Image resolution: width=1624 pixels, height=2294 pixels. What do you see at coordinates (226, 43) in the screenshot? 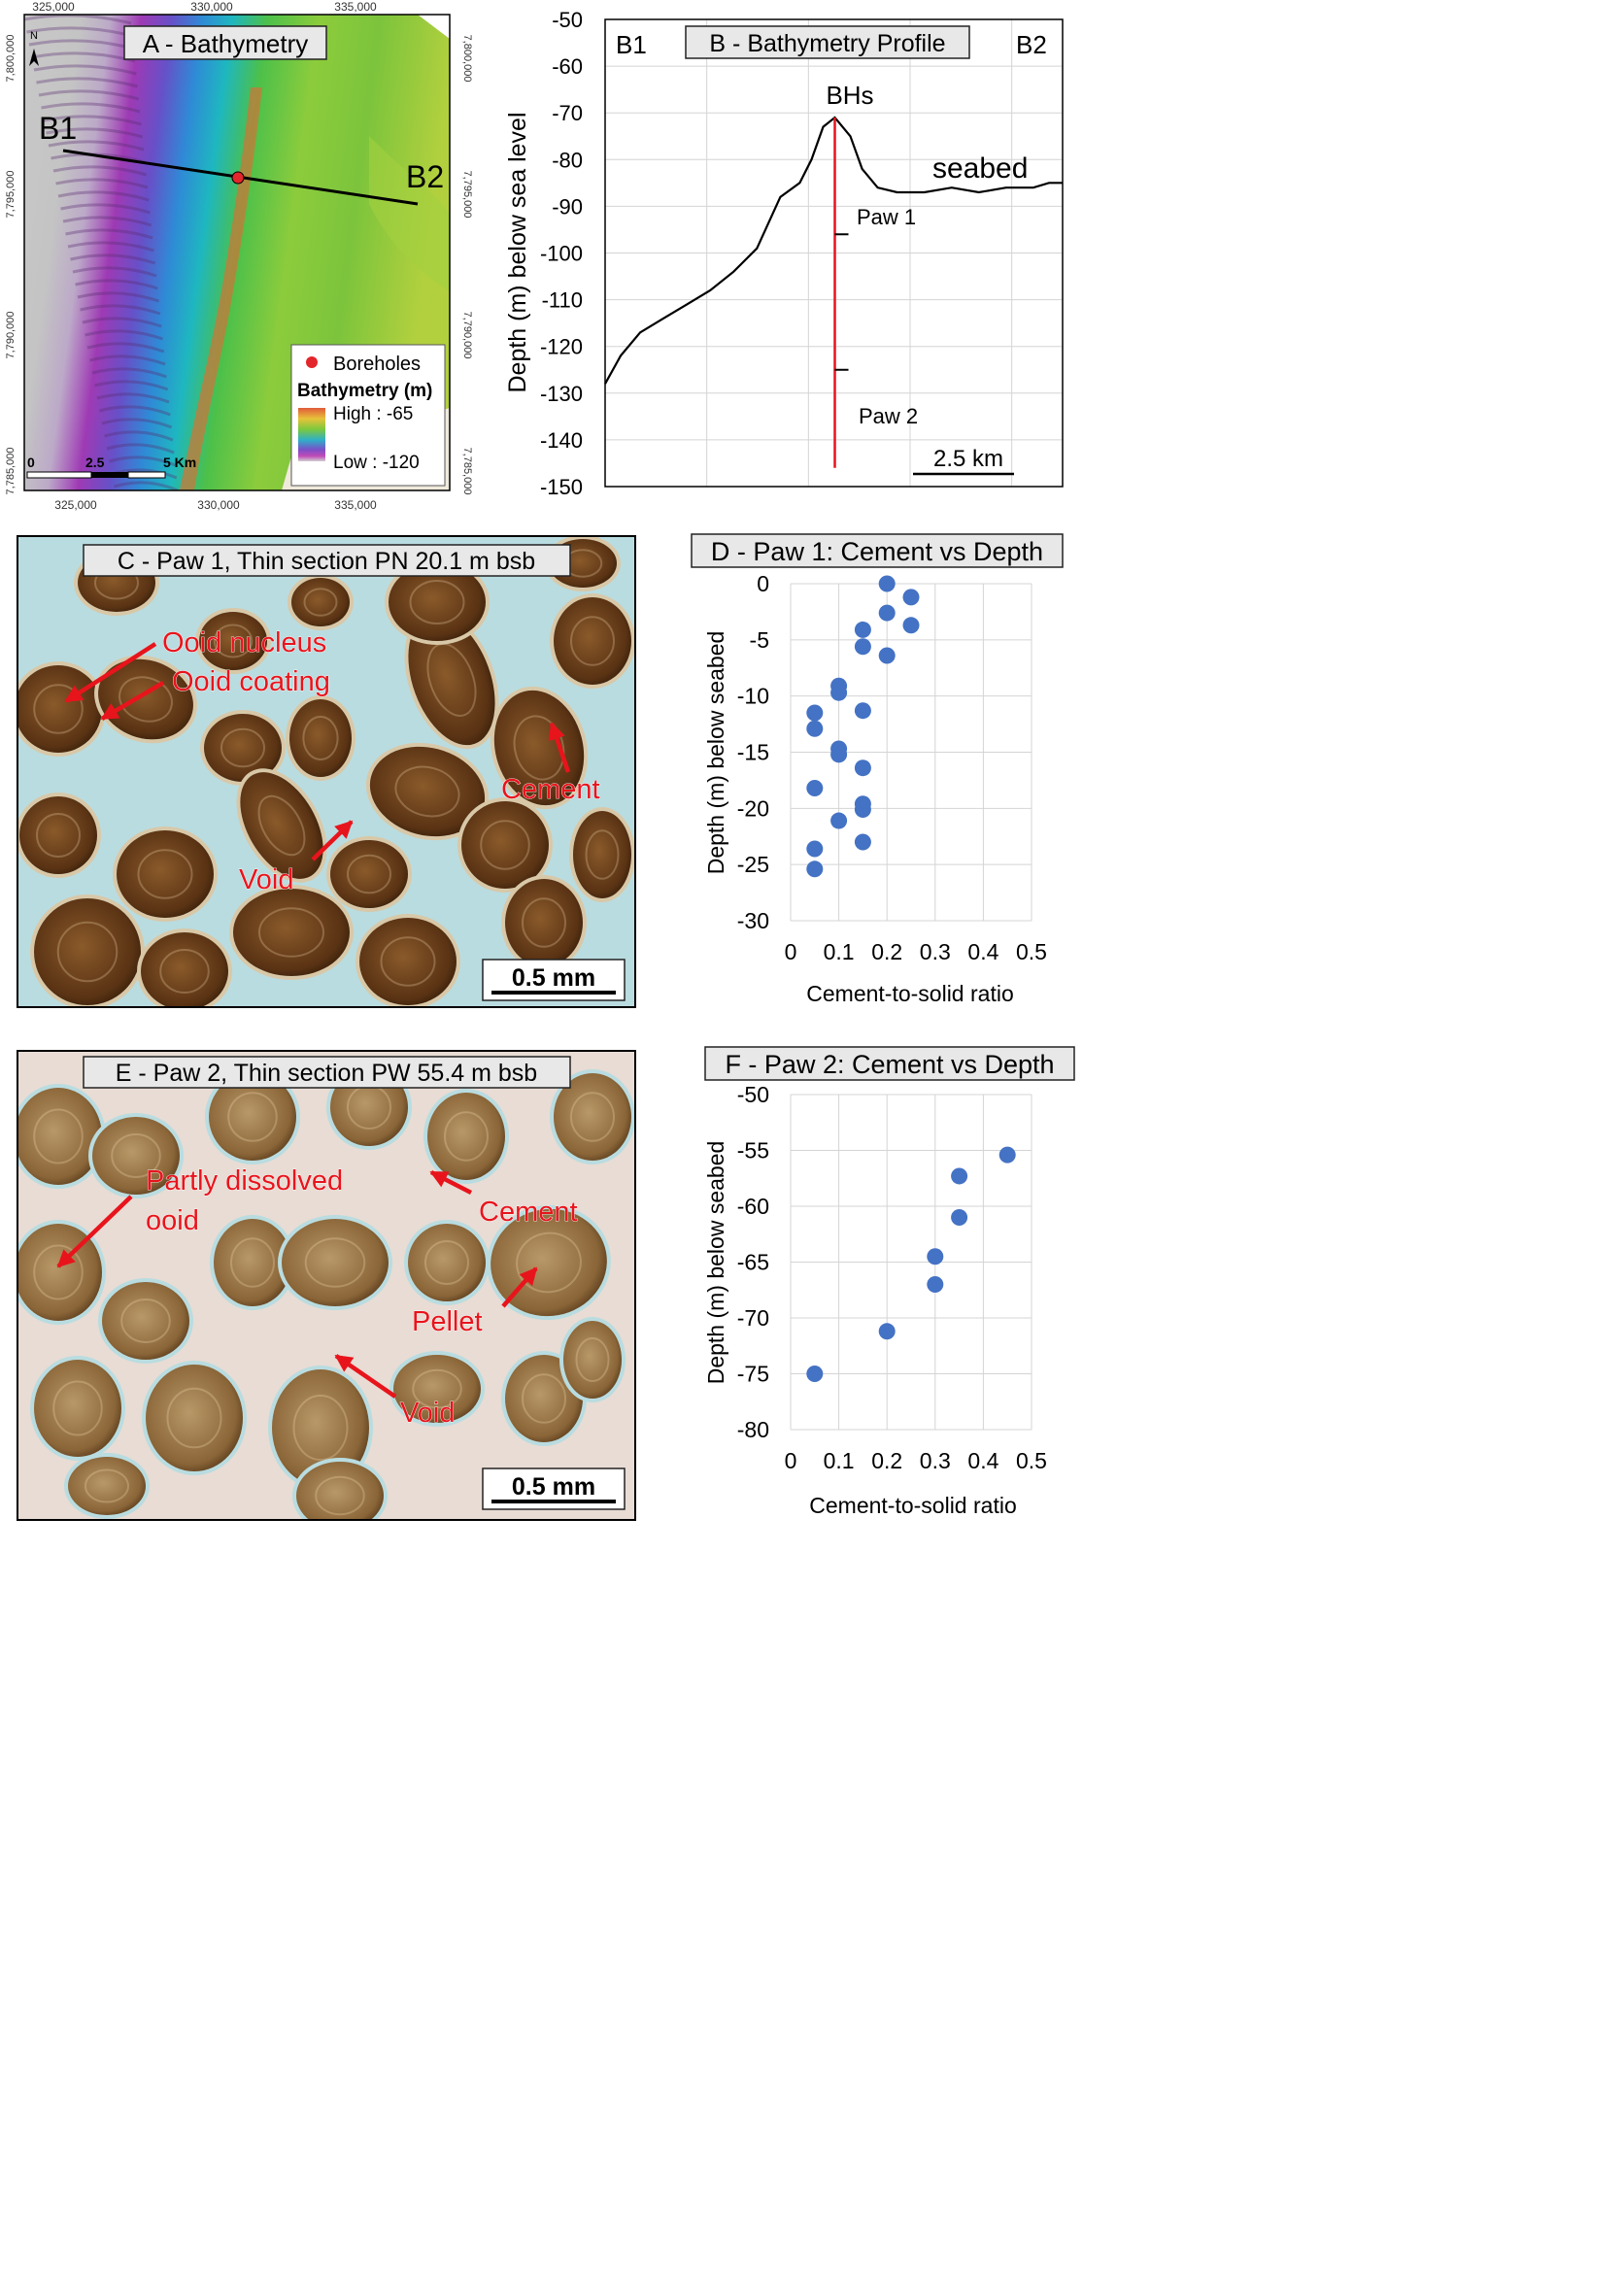
I see `panel-a-title: A - Bathymetry` at bounding box center [226, 43].